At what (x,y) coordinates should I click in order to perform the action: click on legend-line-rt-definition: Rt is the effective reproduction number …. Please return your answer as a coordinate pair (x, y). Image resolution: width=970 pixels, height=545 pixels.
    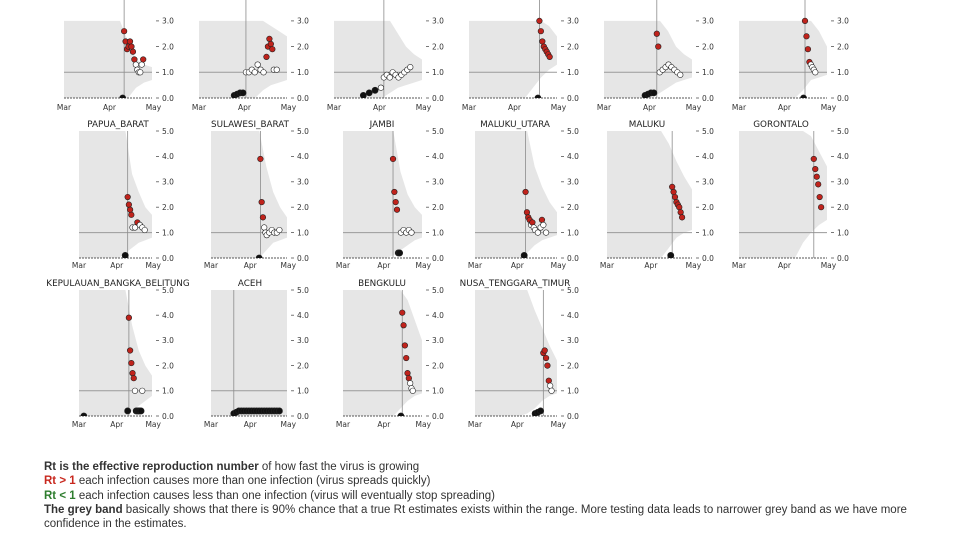
    Looking at the image, I should click on (494, 467).